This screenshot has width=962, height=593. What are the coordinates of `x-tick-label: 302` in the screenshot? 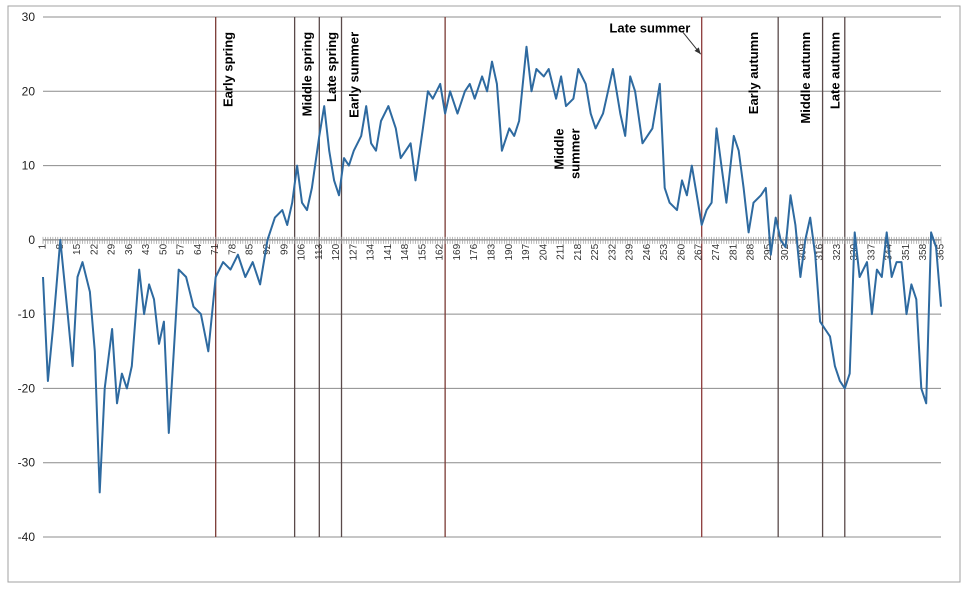 It's located at (785, 251).